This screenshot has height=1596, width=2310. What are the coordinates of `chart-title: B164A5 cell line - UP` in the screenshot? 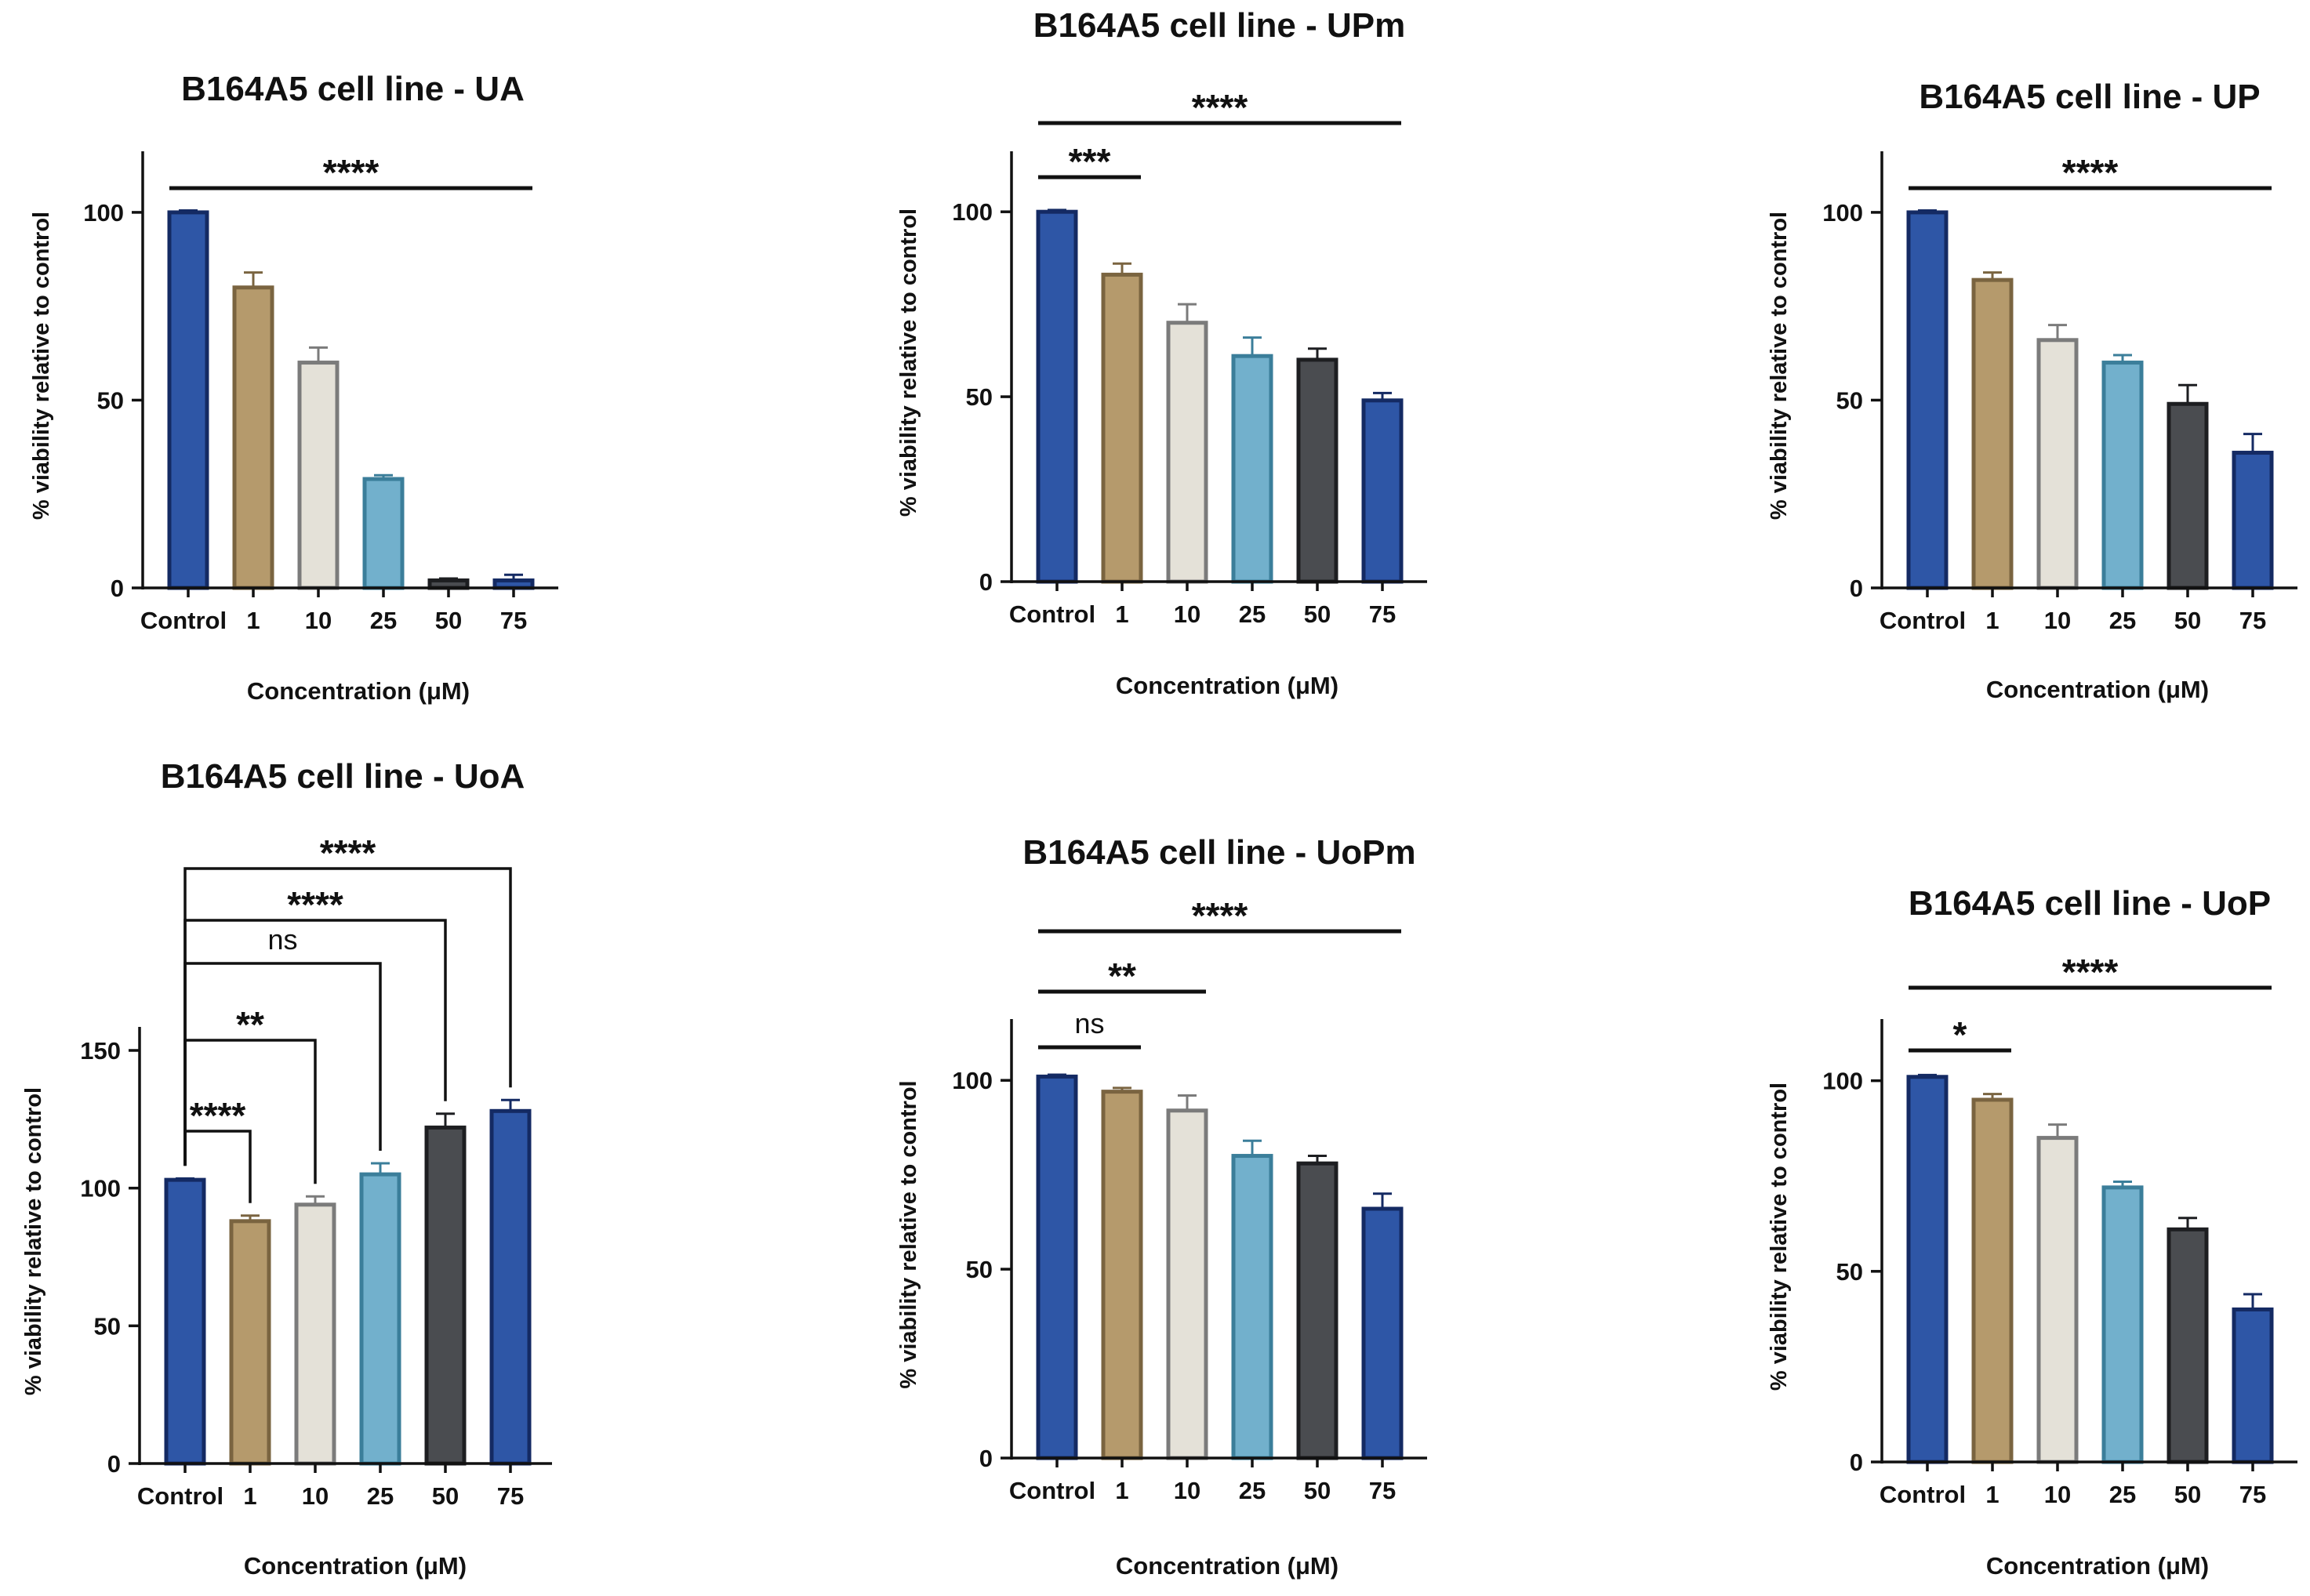 It's located at (2089, 97).